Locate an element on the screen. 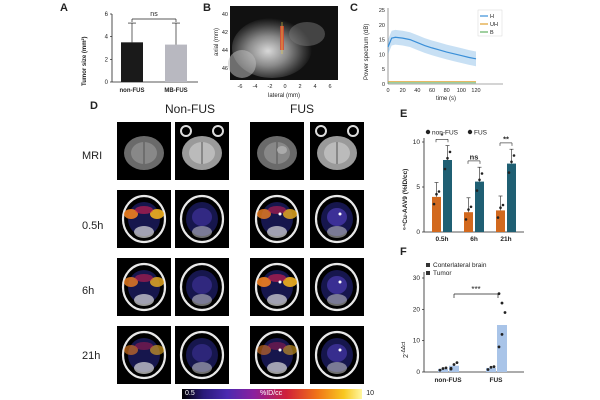  panel-f-legend-marker is located at coordinates (428, 273).